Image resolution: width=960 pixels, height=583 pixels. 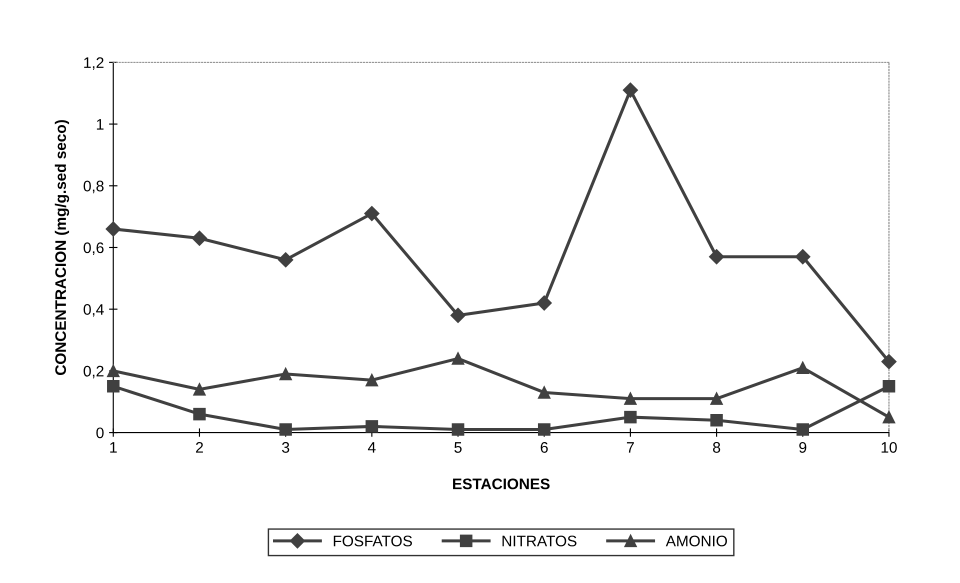 What do you see at coordinates (716, 447) in the screenshot?
I see `x-tick-label: 8` at bounding box center [716, 447].